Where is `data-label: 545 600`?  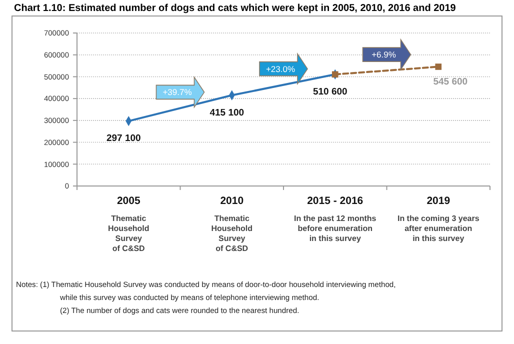 data-label: 545 600 is located at coordinates (450, 82).